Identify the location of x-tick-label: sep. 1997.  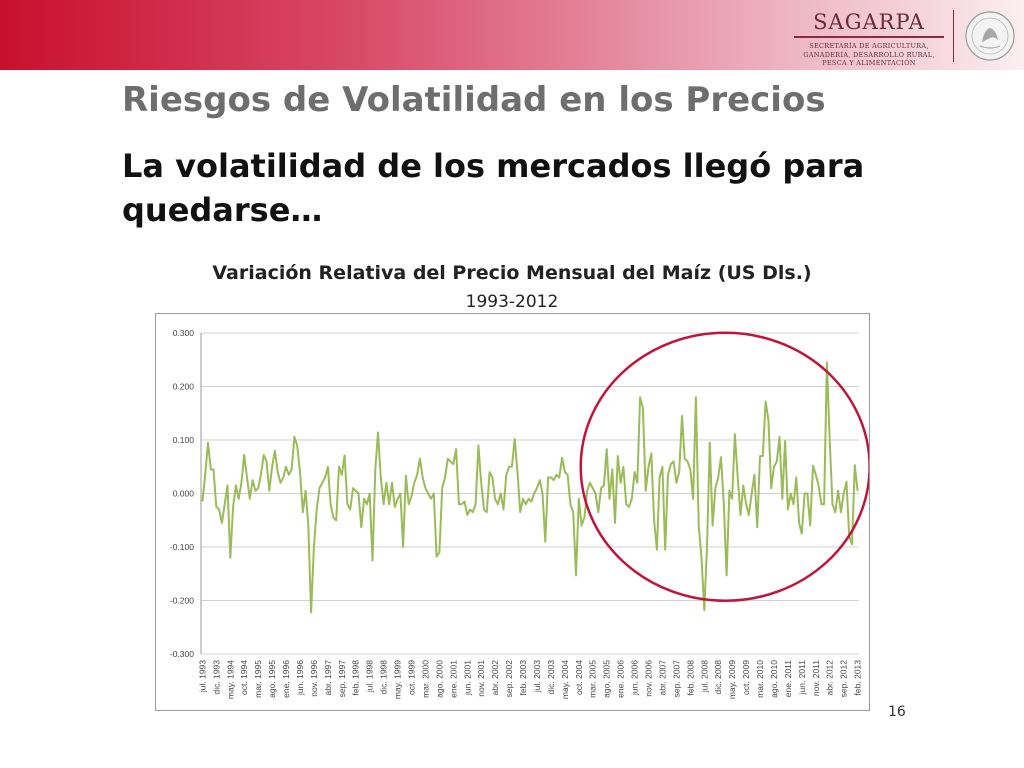
(342, 679).